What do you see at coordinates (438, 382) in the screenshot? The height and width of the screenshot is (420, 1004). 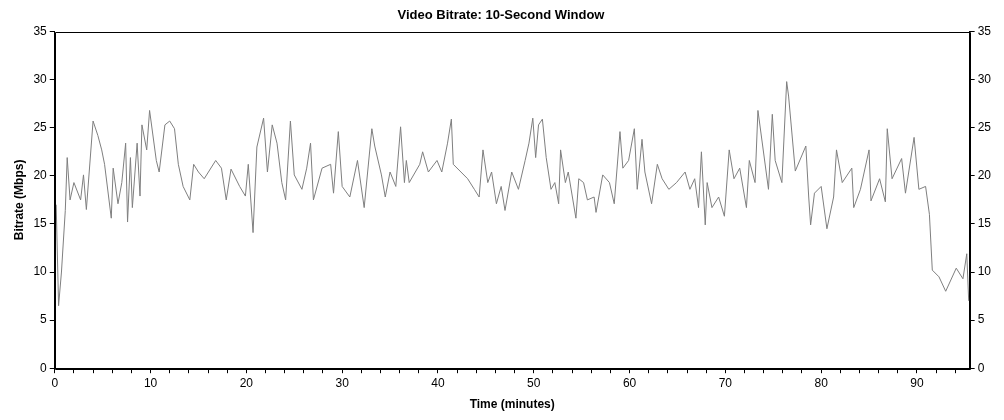 I see `x-tick-label: 40` at bounding box center [438, 382].